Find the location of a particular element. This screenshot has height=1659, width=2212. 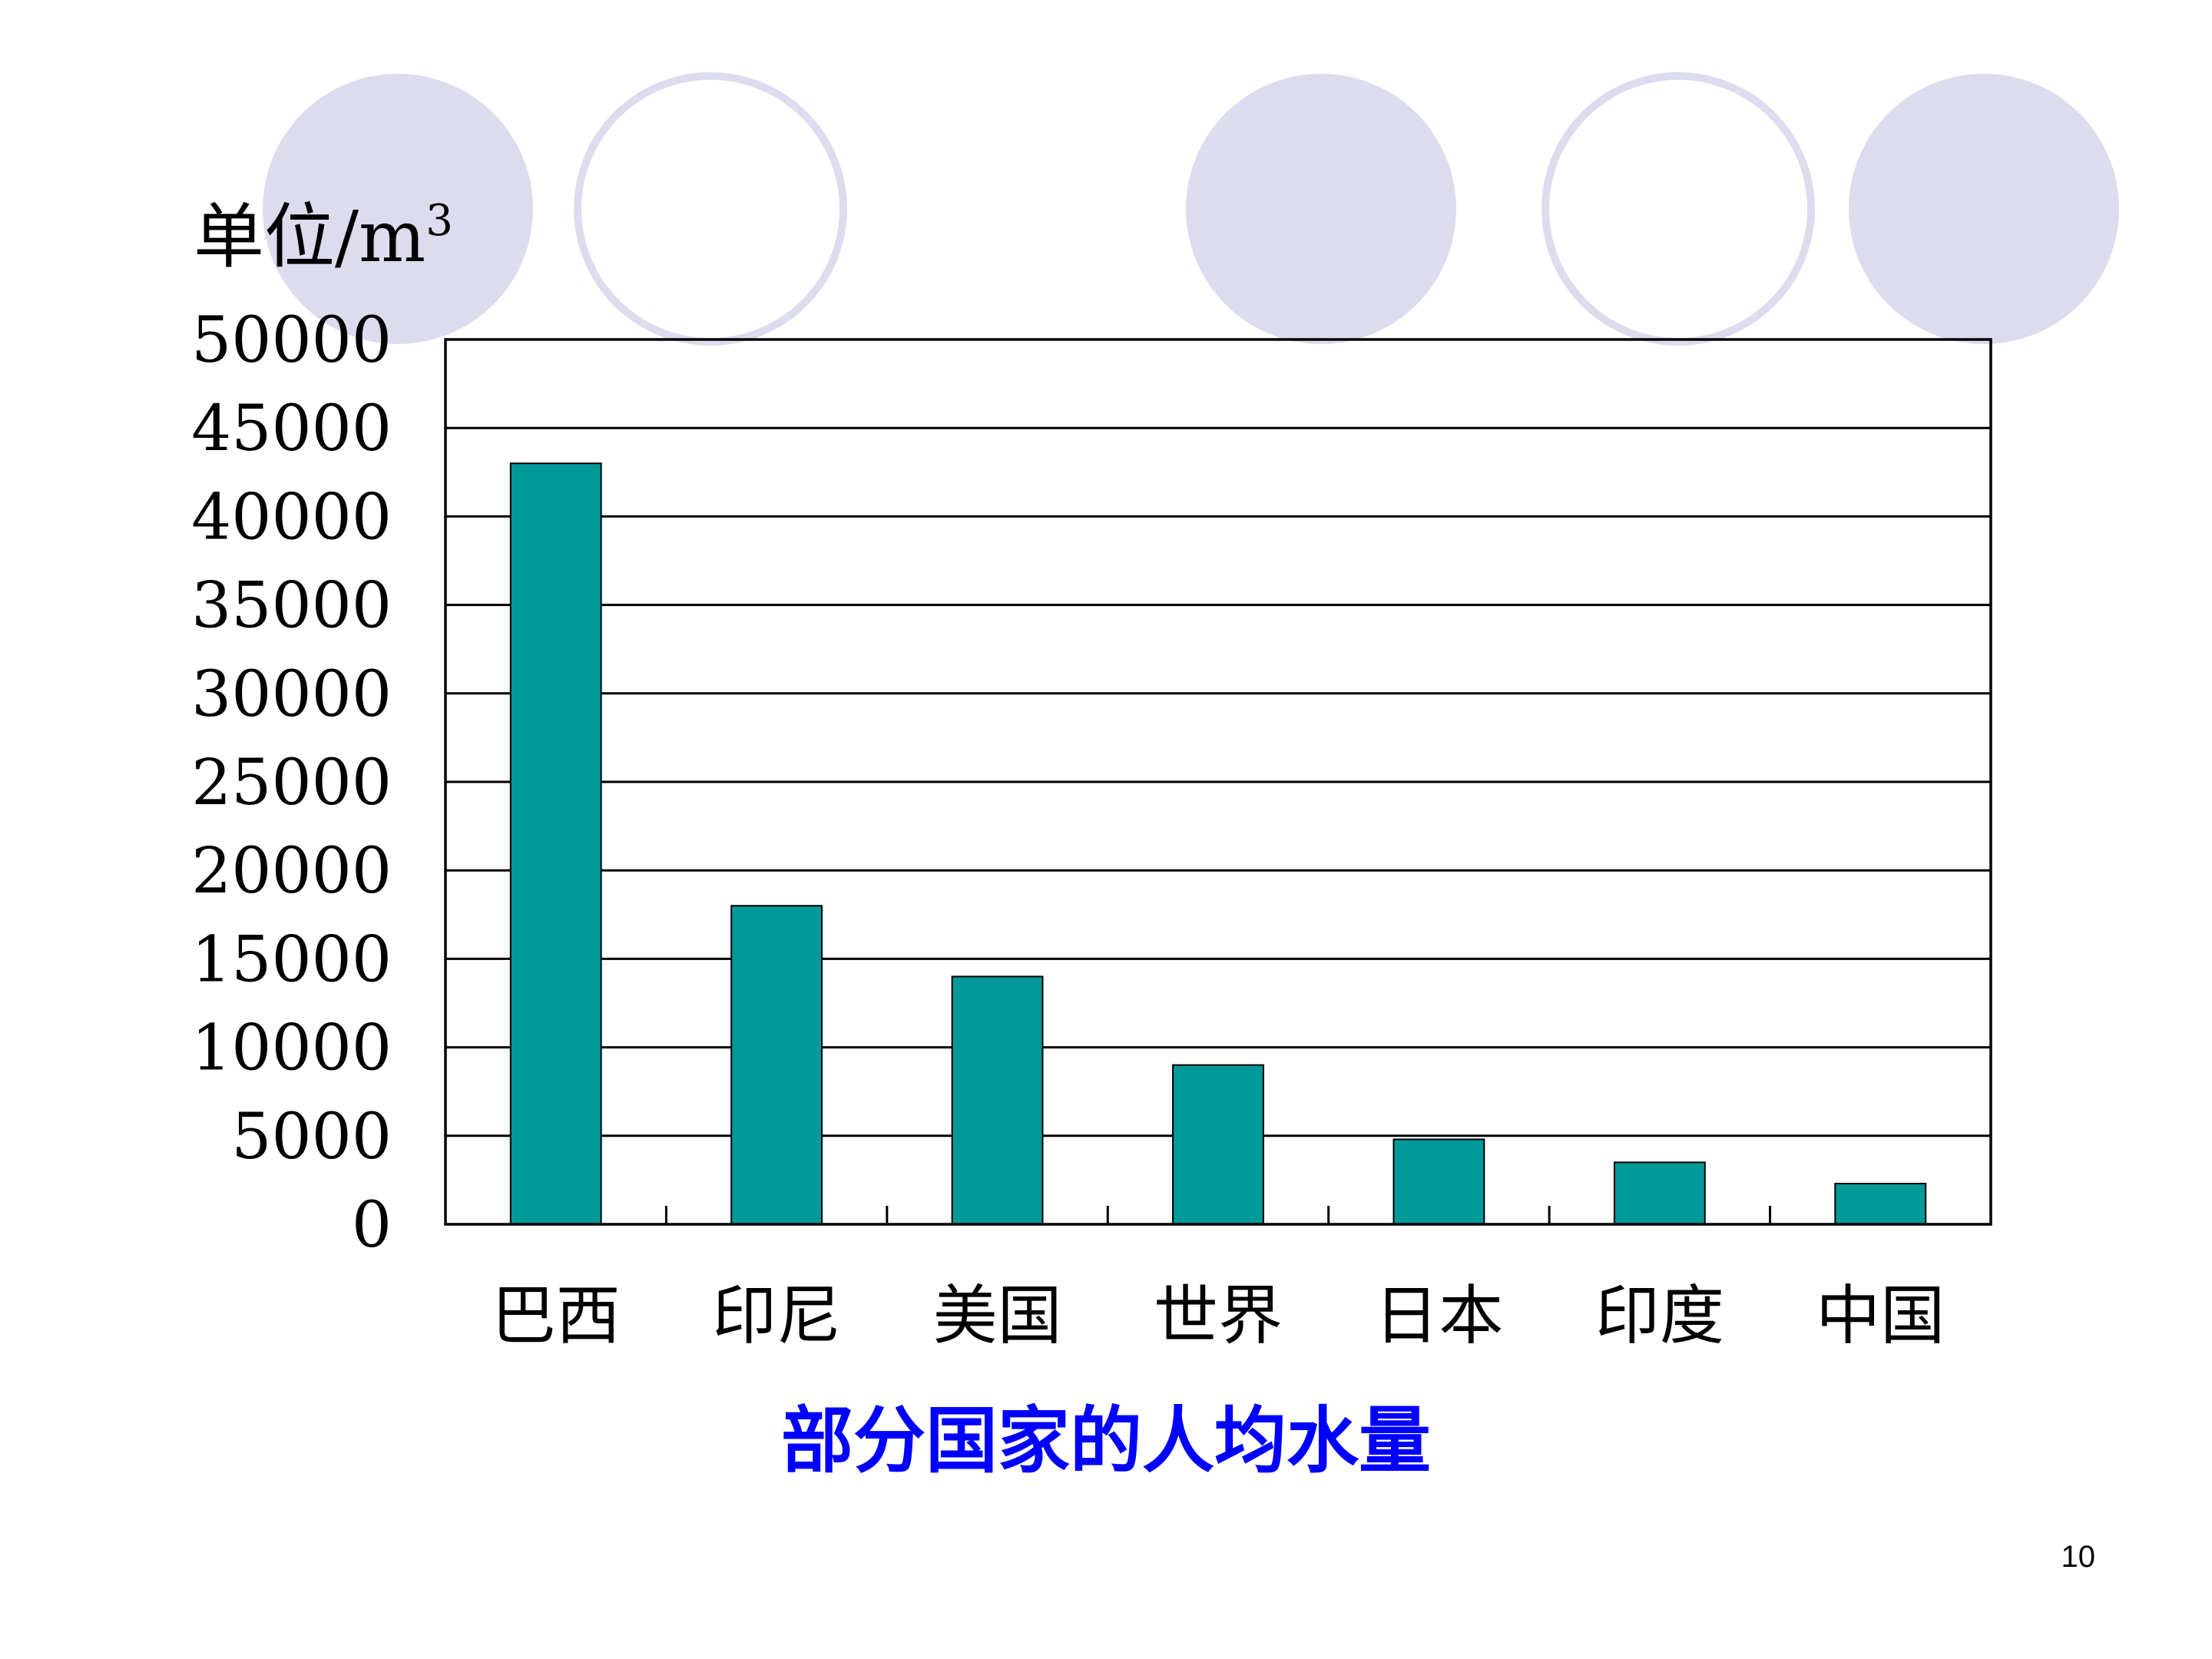

decoration-circles is located at coordinates (1191, 209).